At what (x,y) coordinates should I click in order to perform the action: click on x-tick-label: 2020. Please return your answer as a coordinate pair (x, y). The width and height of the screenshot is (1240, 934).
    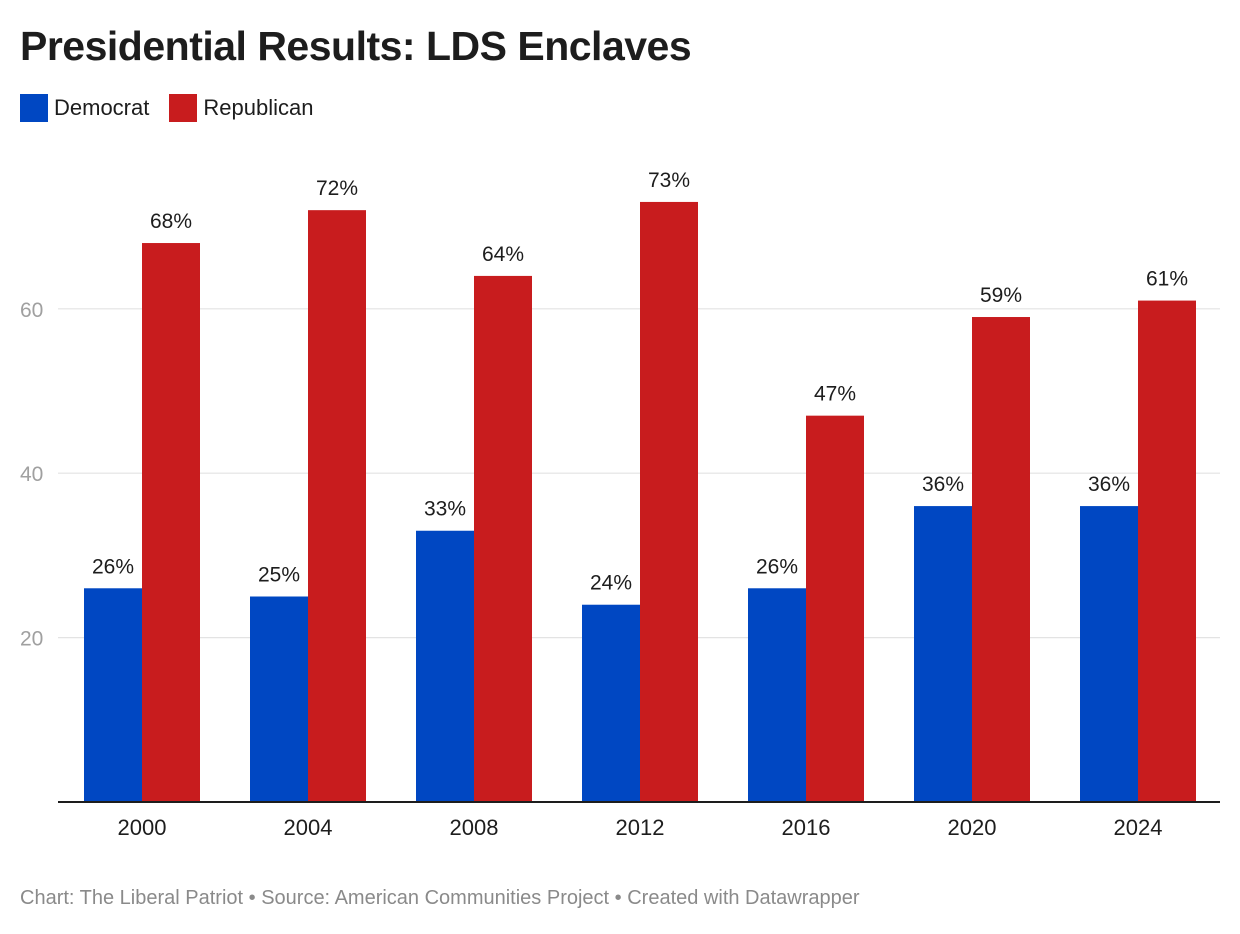
    Looking at the image, I should click on (972, 827).